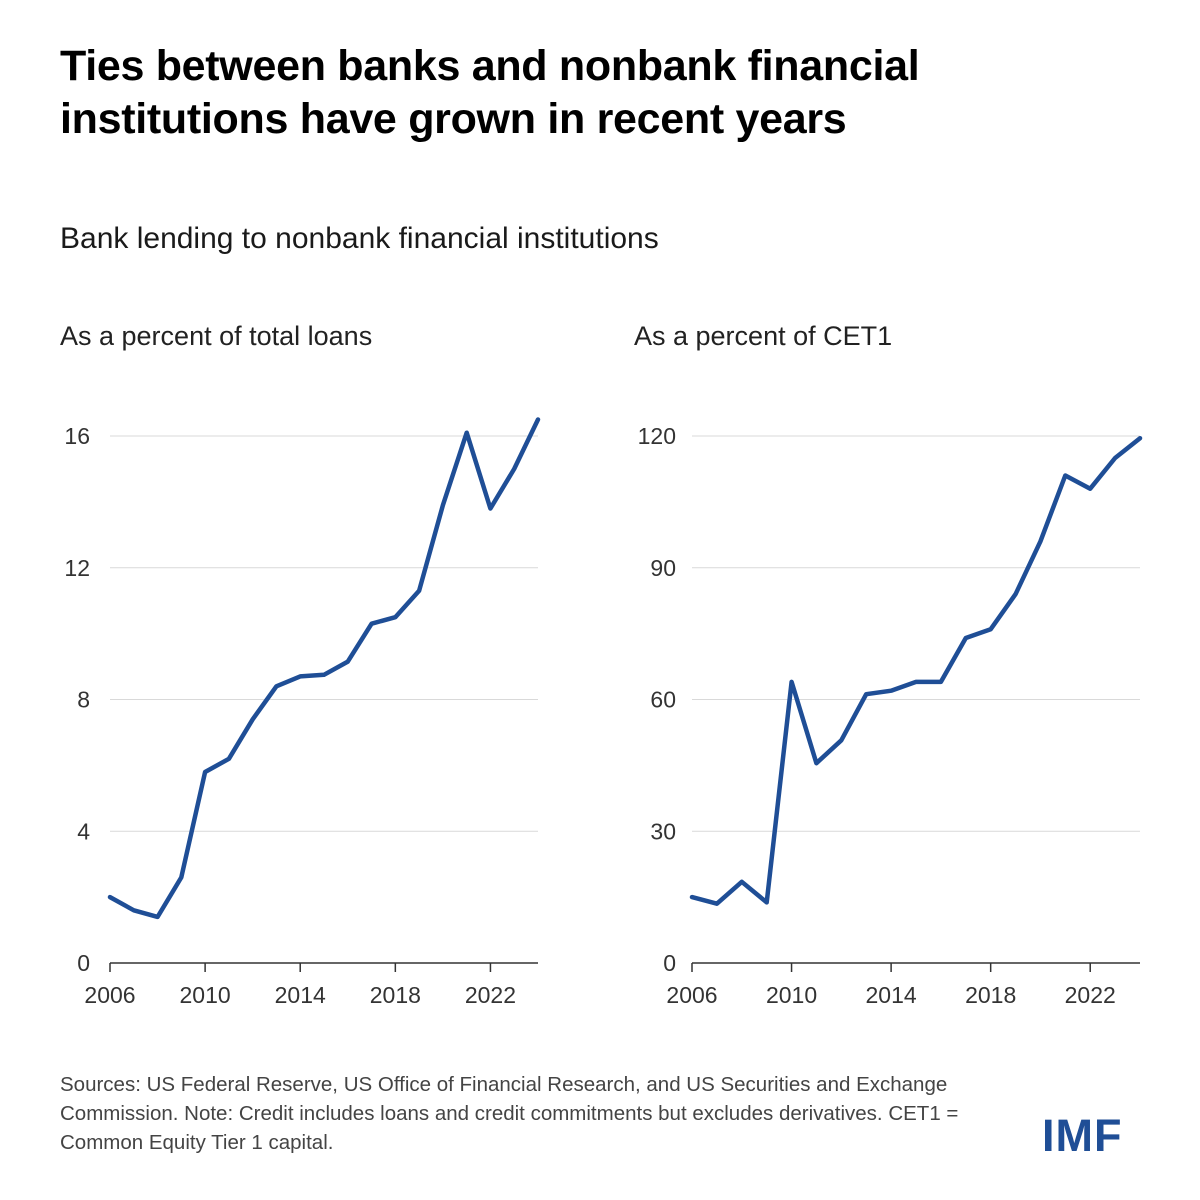 The width and height of the screenshot is (1200, 1200). Describe the element at coordinates (77, 568) in the screenshot. I see `y-tick-label: 12` at that location.